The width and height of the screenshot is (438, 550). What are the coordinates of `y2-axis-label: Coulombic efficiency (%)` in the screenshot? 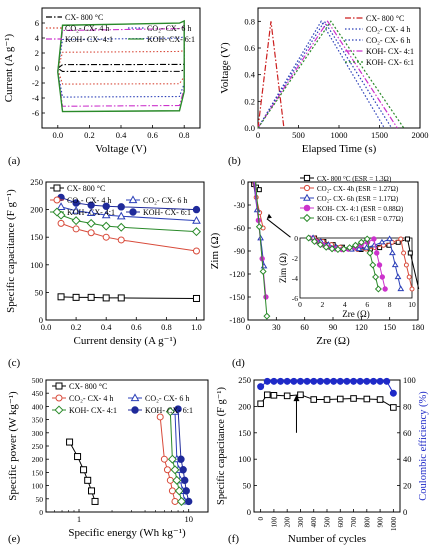 It's located at (423, 446).